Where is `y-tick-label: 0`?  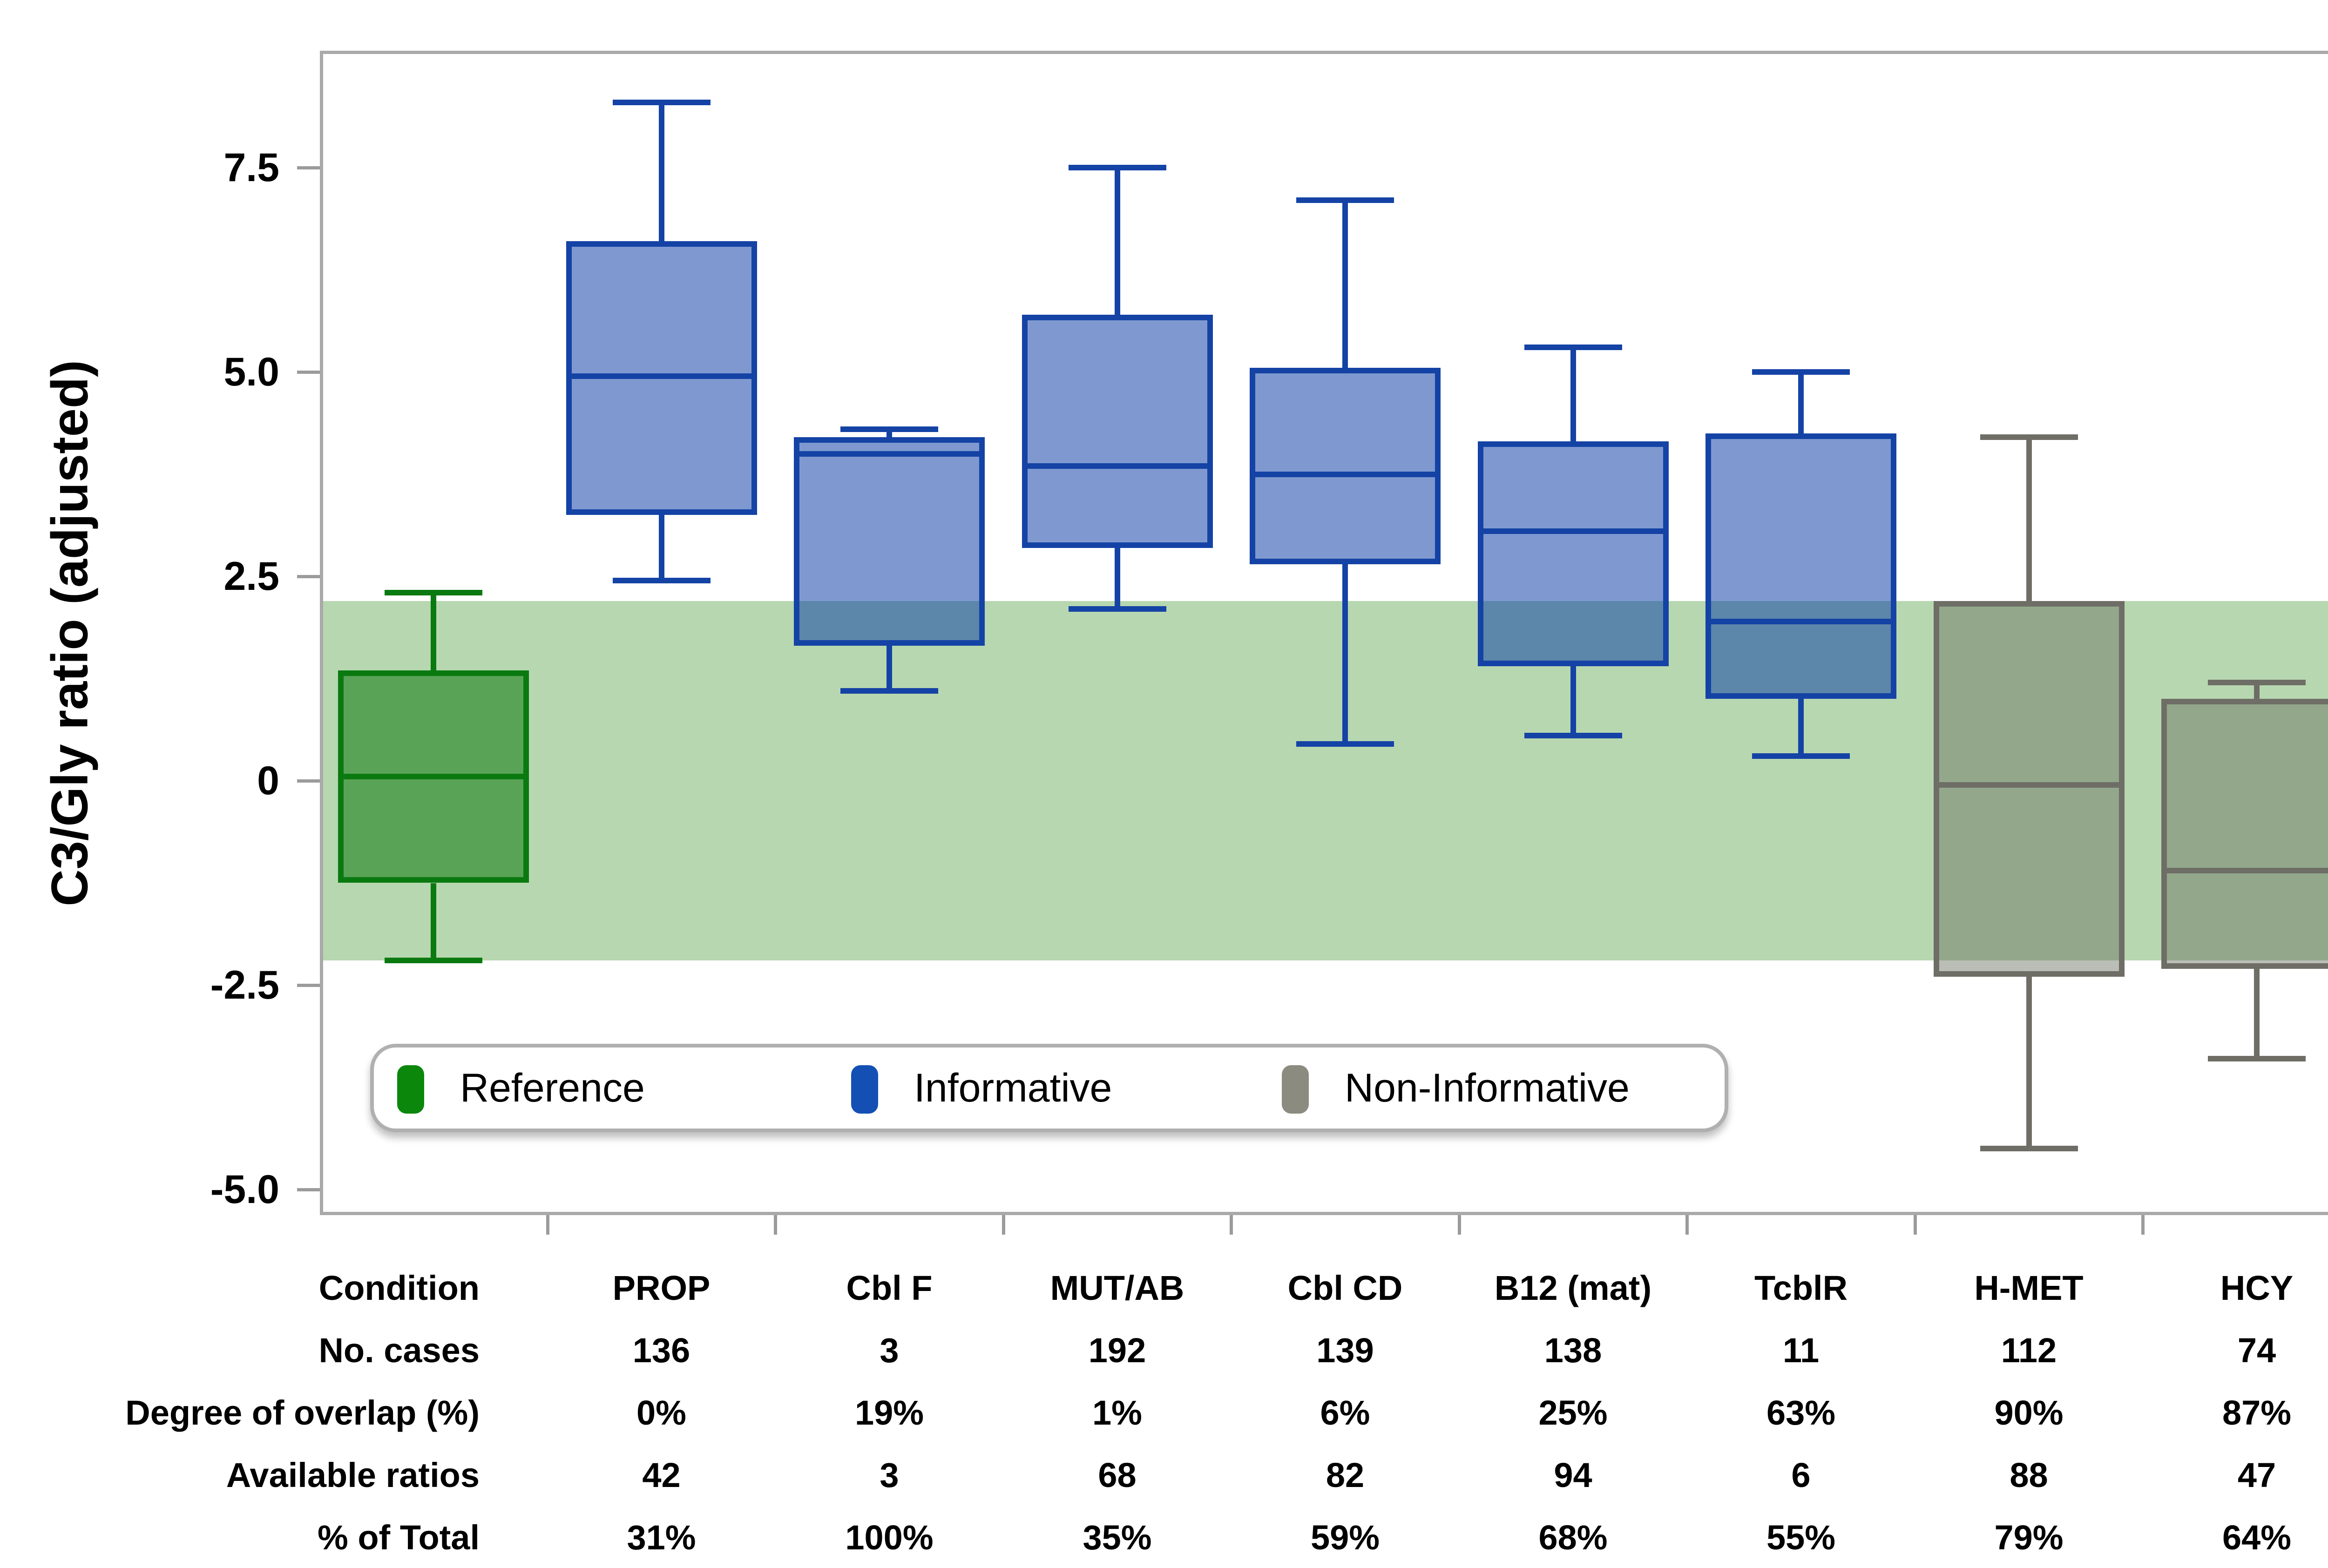
y-tick-label: 0 is located at coordinates (268, 780).